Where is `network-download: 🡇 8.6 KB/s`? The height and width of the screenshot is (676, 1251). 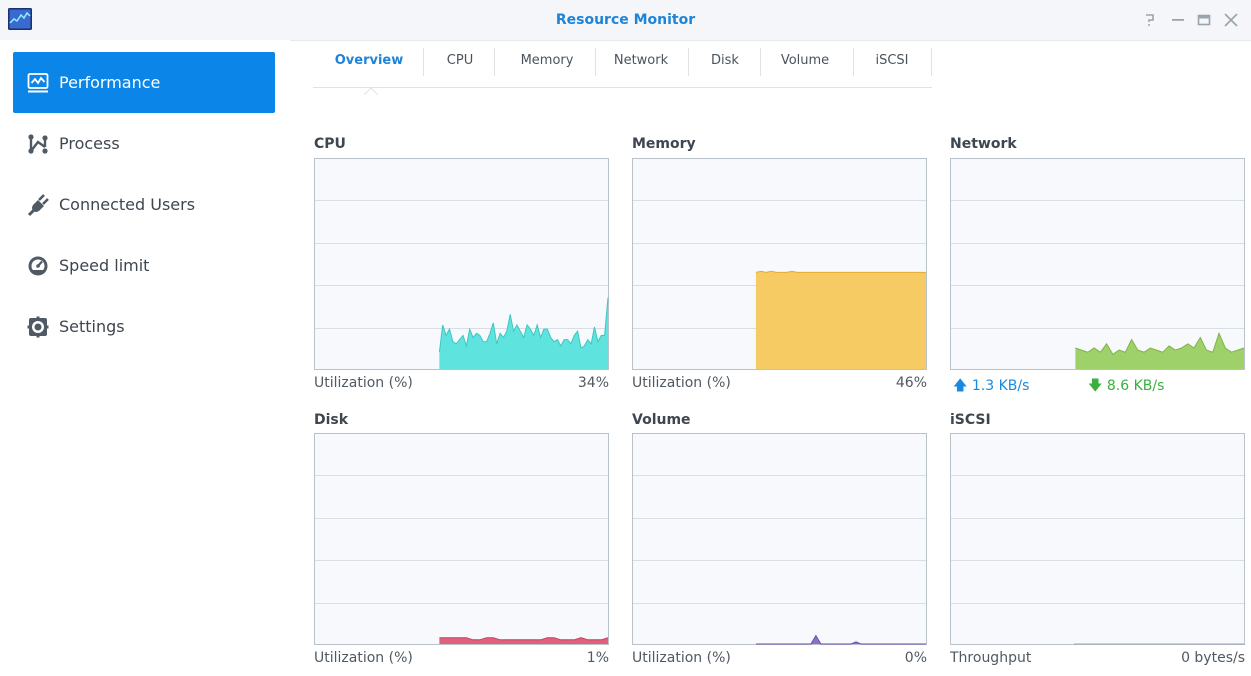
network-download: 🡇 8.6 KB/s is located at coordinates (1126, 387).